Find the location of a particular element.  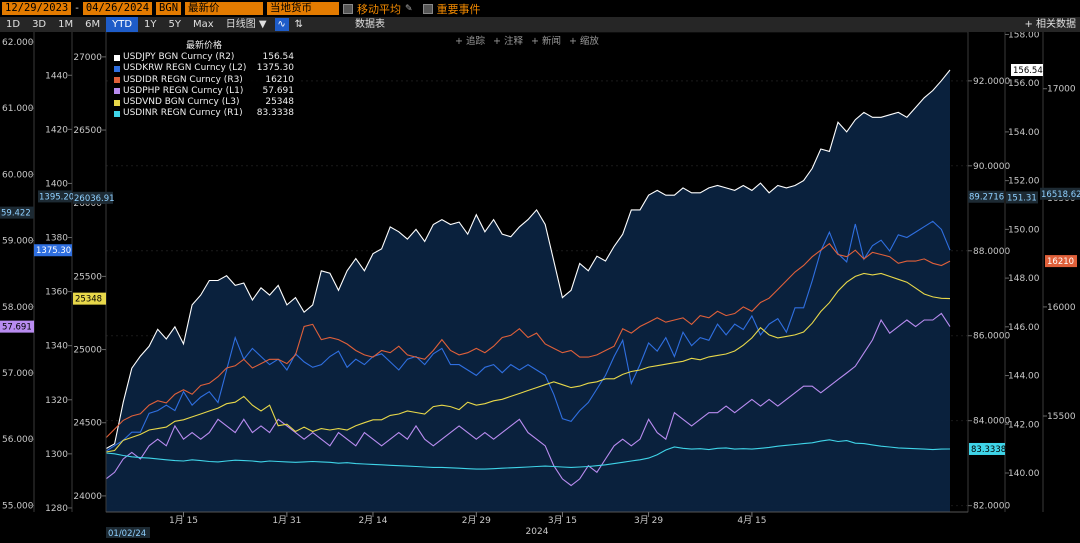

x-tick-label: 1月 15 is located at coordinates (183, 520).